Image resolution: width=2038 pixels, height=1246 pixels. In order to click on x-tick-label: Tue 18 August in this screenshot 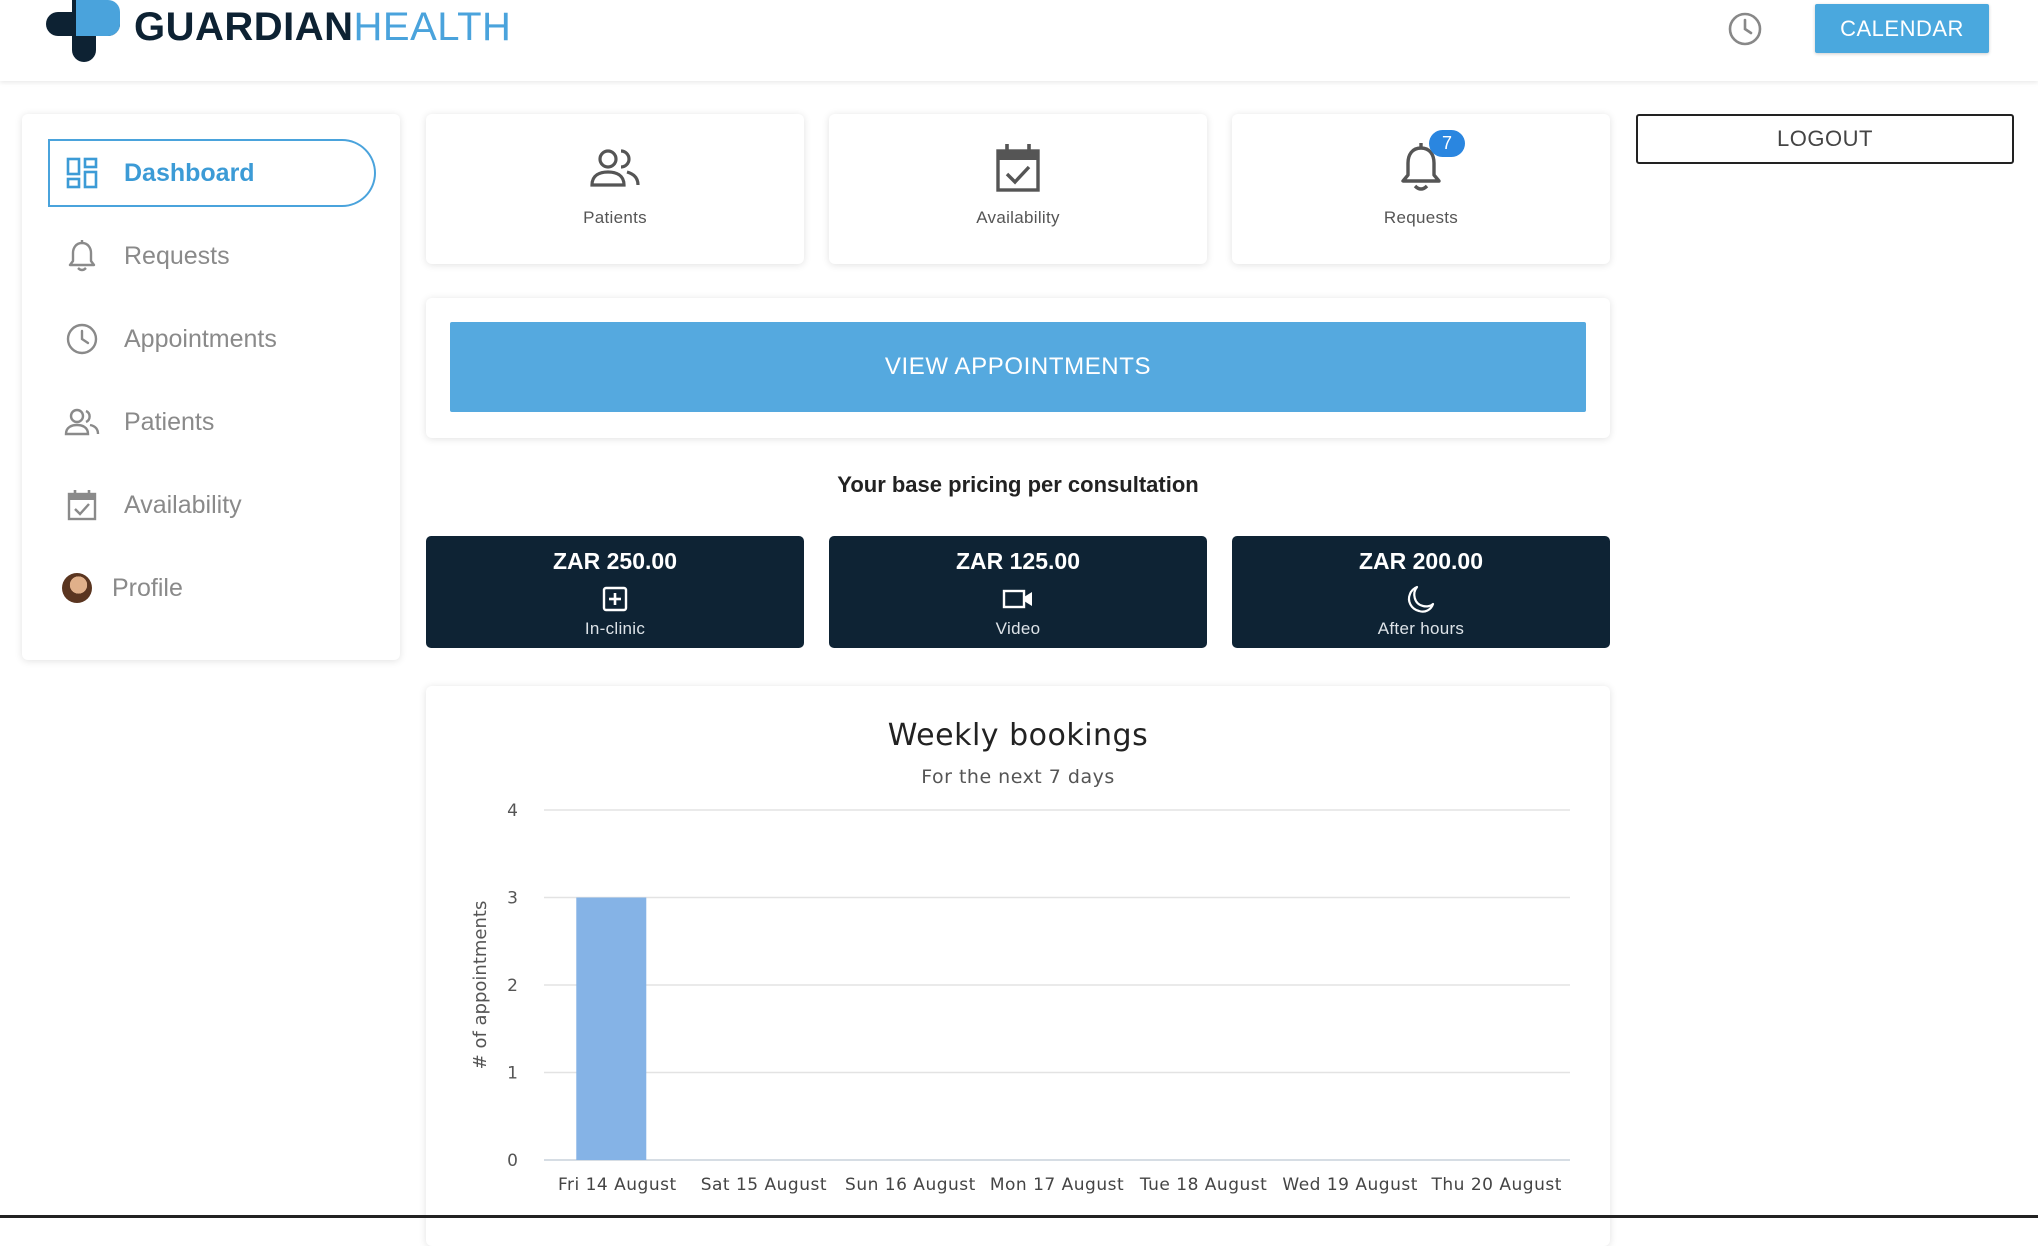, I will do `click(1203, 1185)`.